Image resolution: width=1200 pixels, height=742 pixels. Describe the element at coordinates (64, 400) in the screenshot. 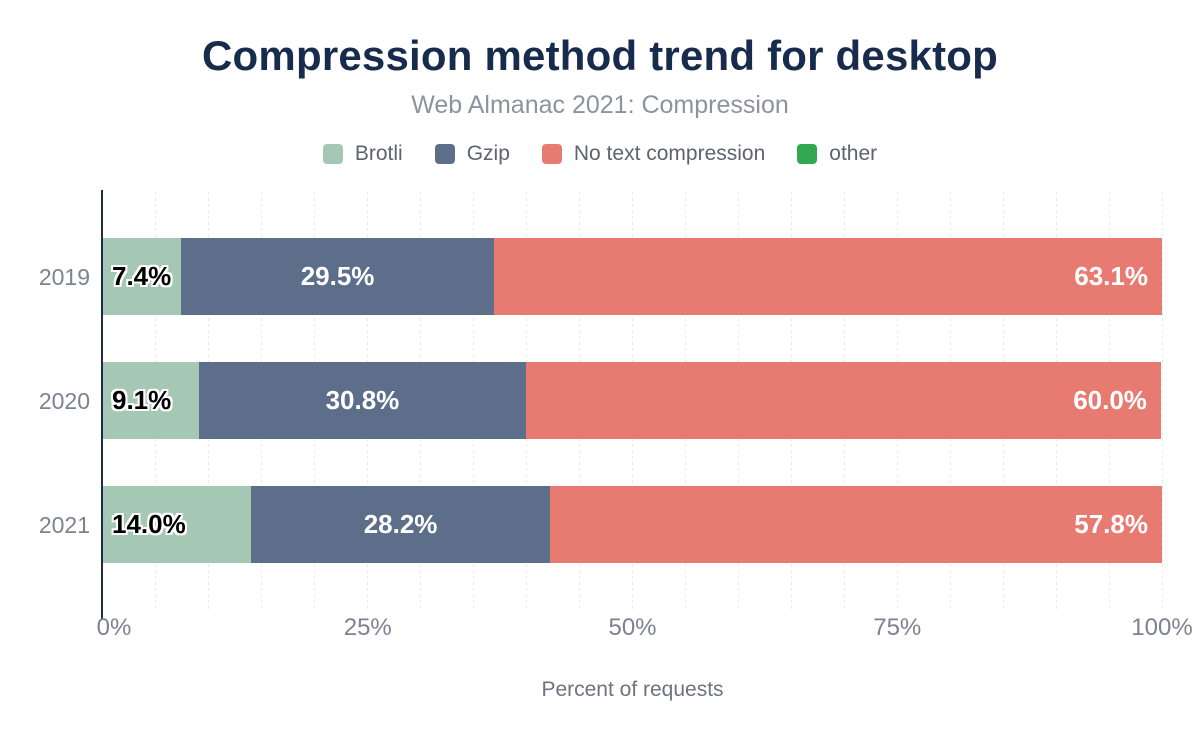

I see `y-axis-label-2020: 2020` at that location.